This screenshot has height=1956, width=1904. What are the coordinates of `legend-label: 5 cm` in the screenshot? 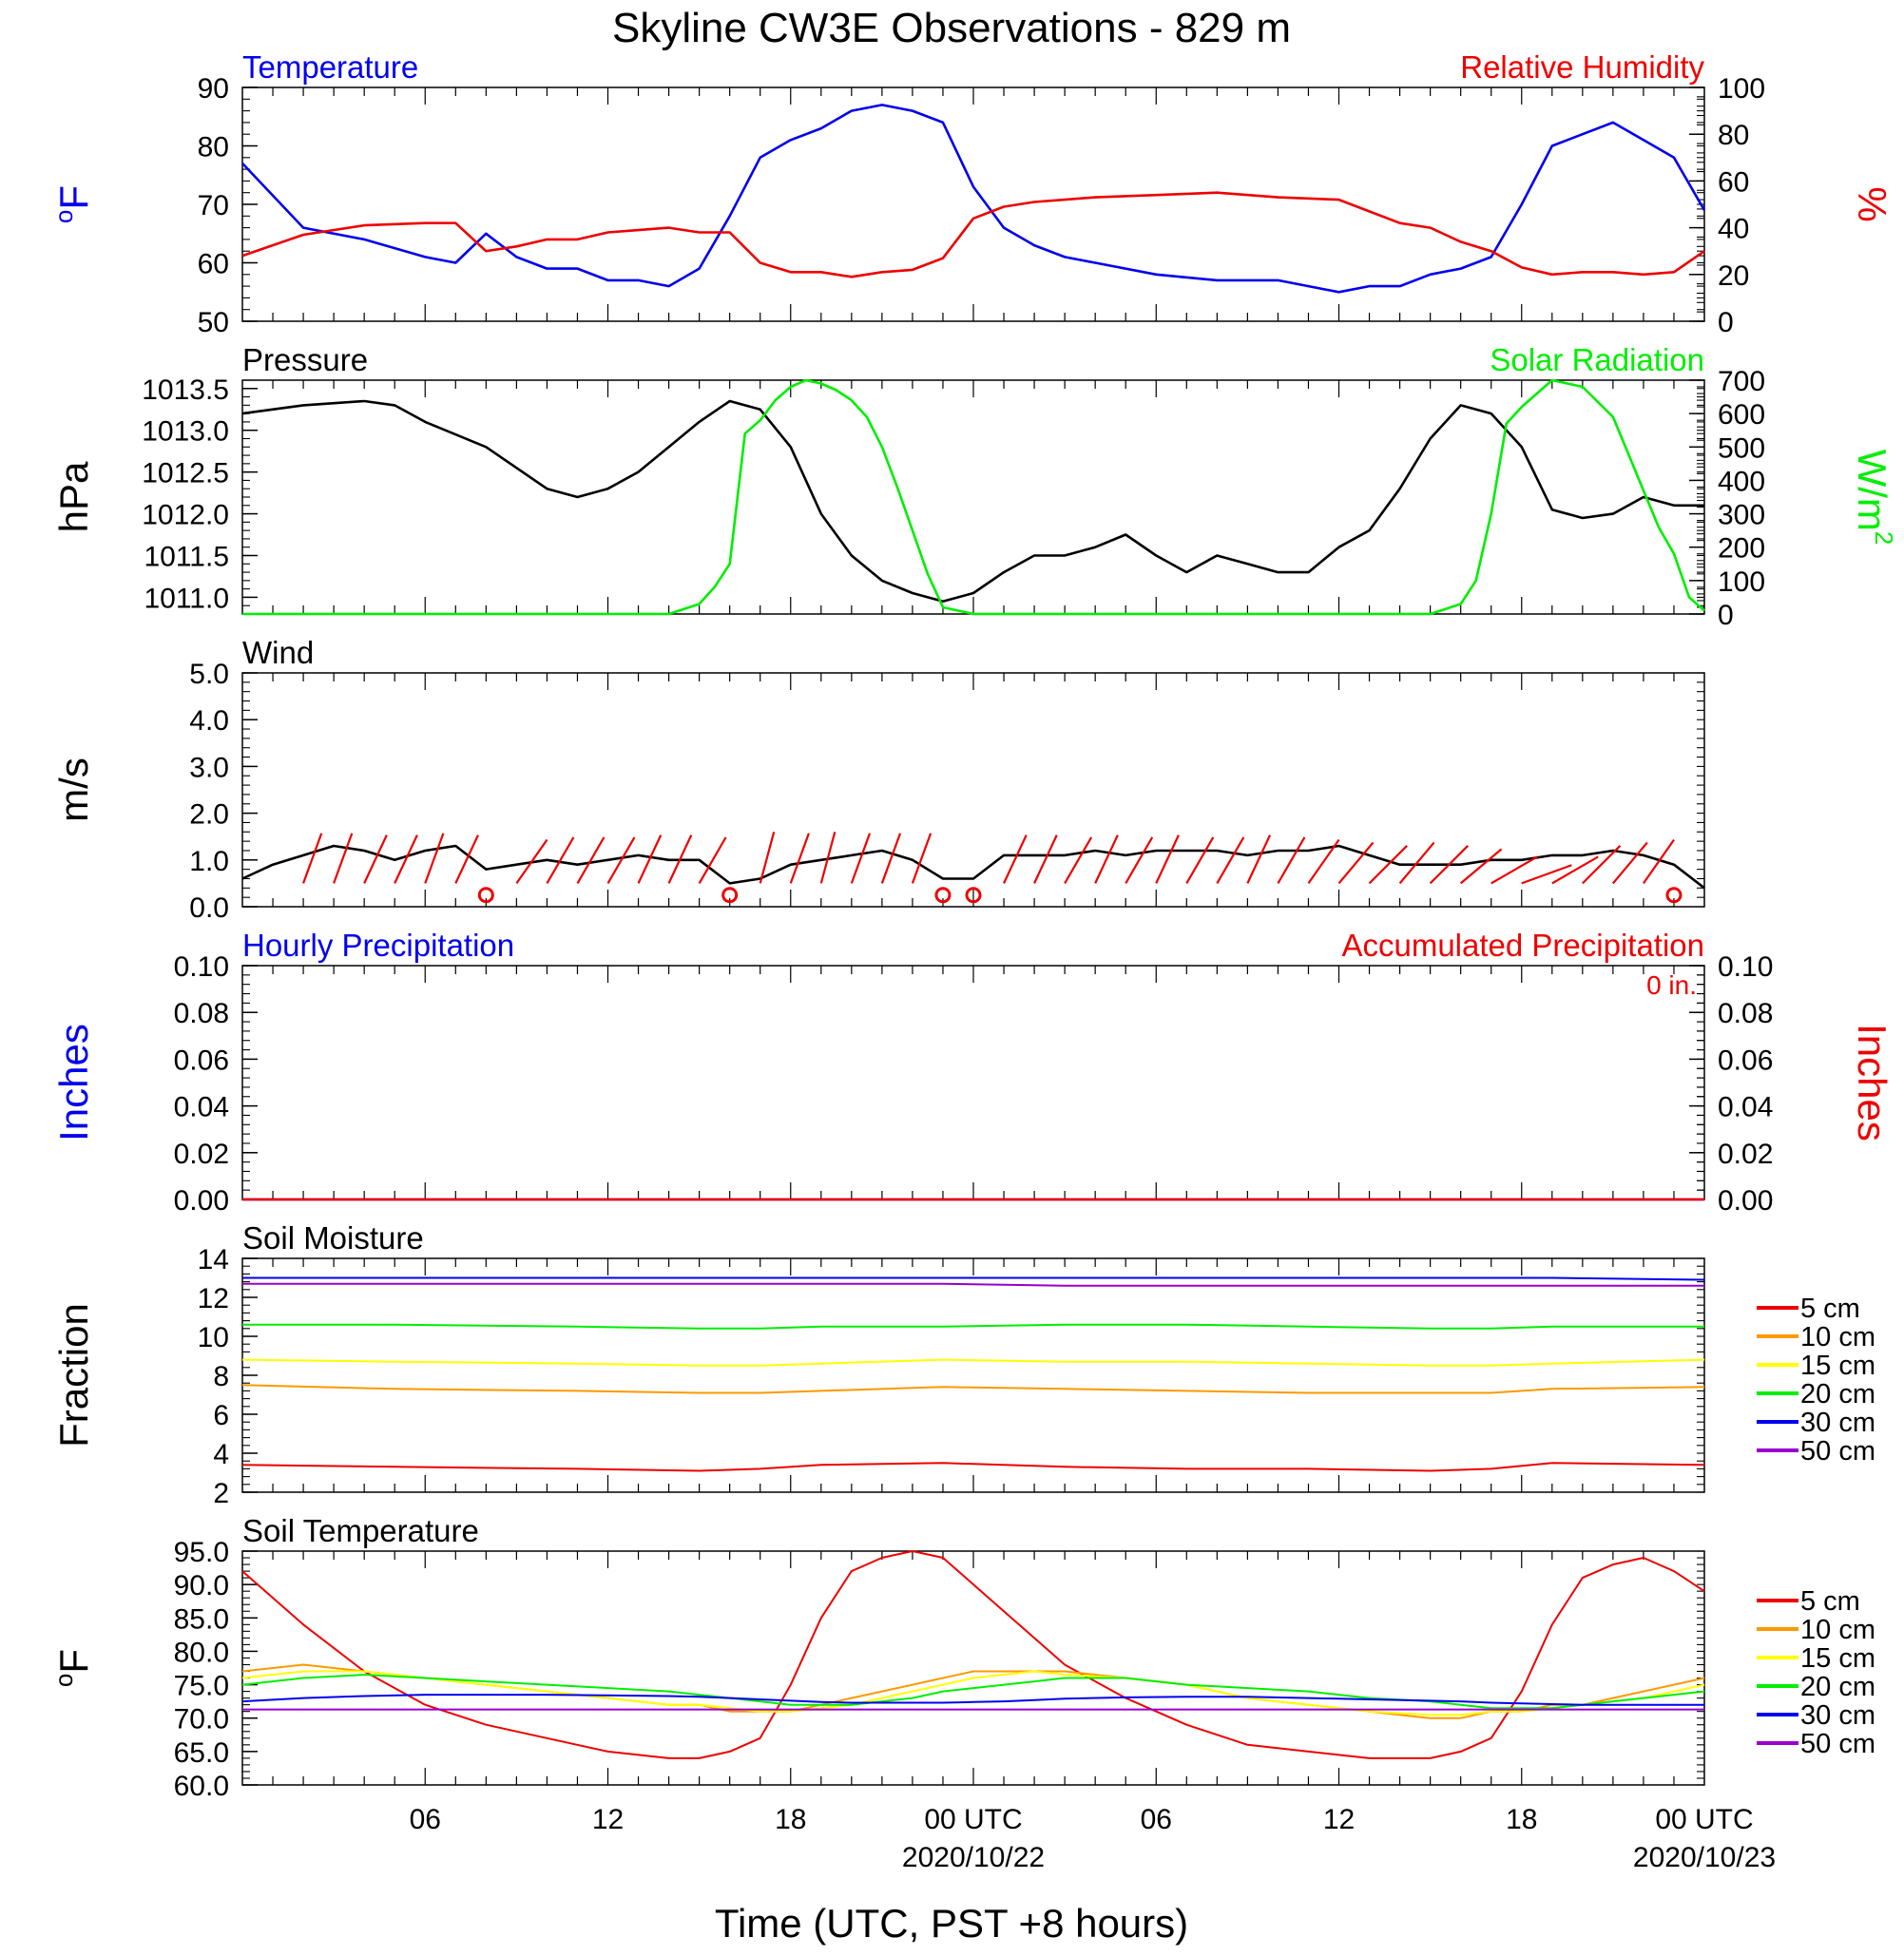 It's located at (1830, 1309).